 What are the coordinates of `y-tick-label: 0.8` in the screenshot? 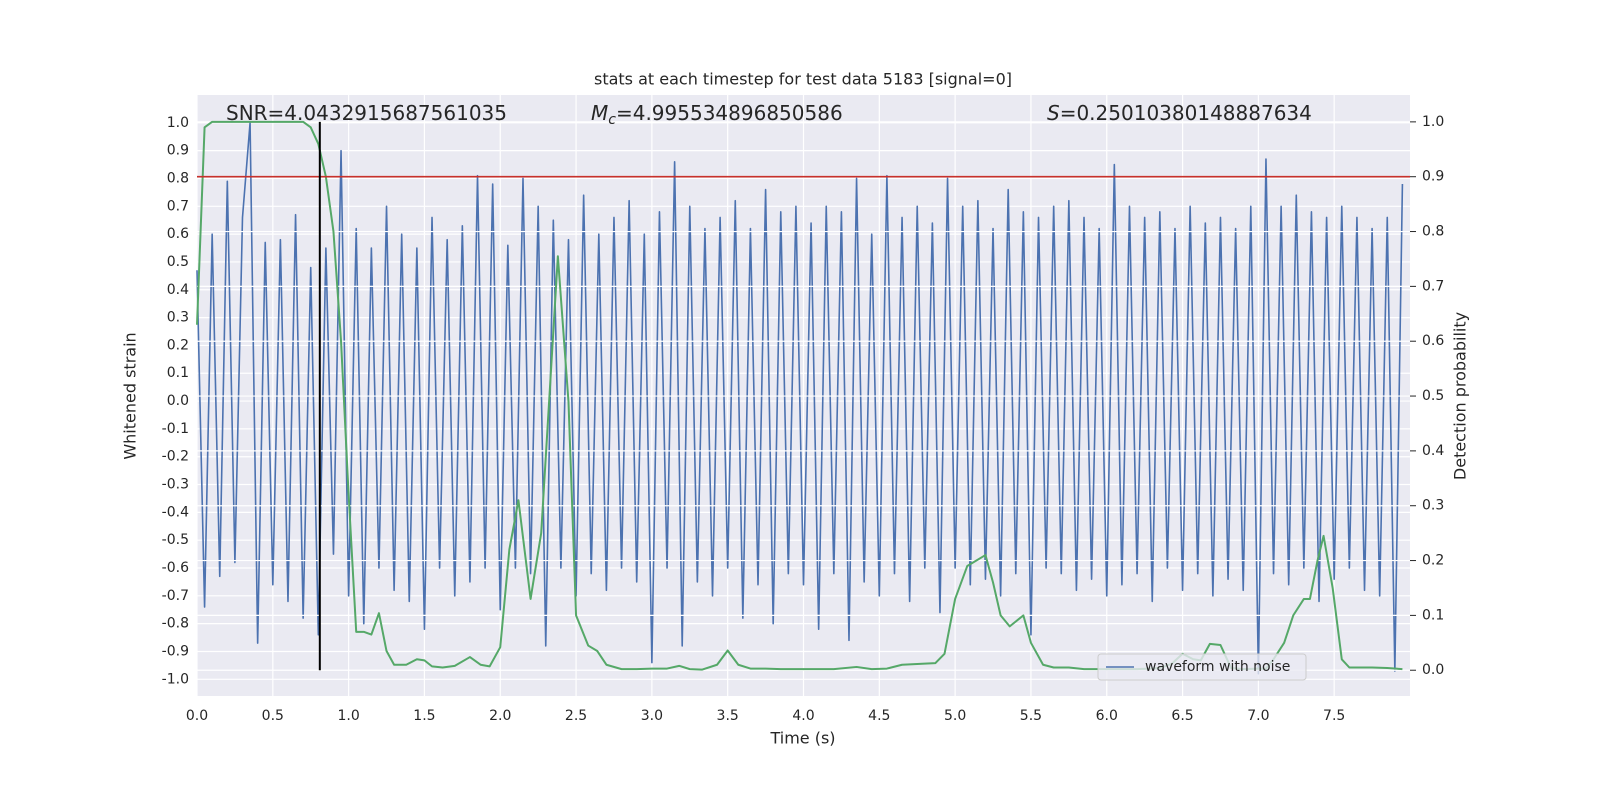 It's located at (178, 178).